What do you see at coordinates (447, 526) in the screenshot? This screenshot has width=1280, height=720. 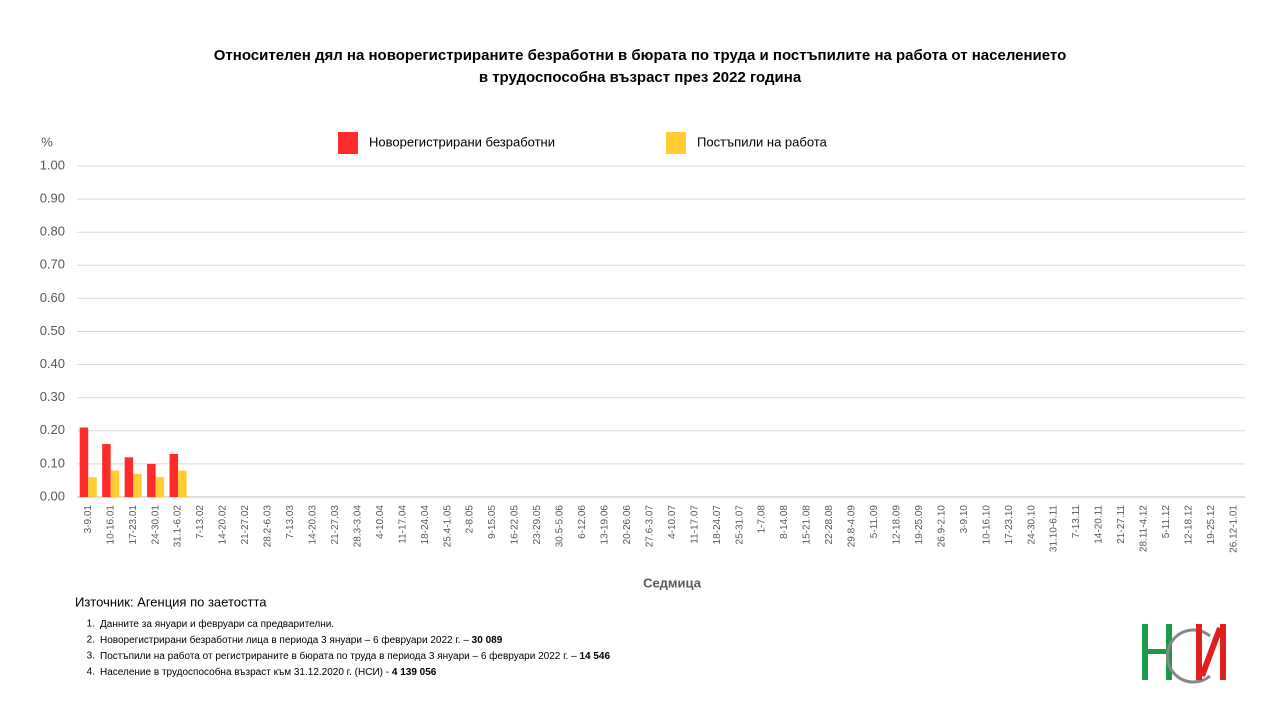 I see `x-tick-label: 25.4-1.05` at bounding box center [447, 526].